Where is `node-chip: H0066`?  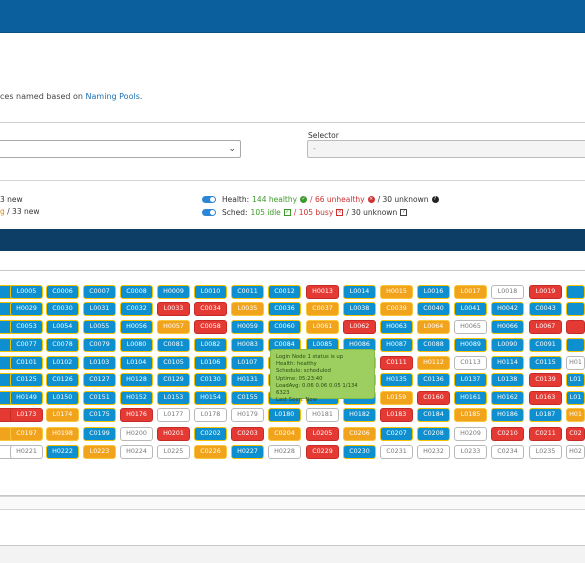 node-chip: H0066 is located at coordinates (507, 327).